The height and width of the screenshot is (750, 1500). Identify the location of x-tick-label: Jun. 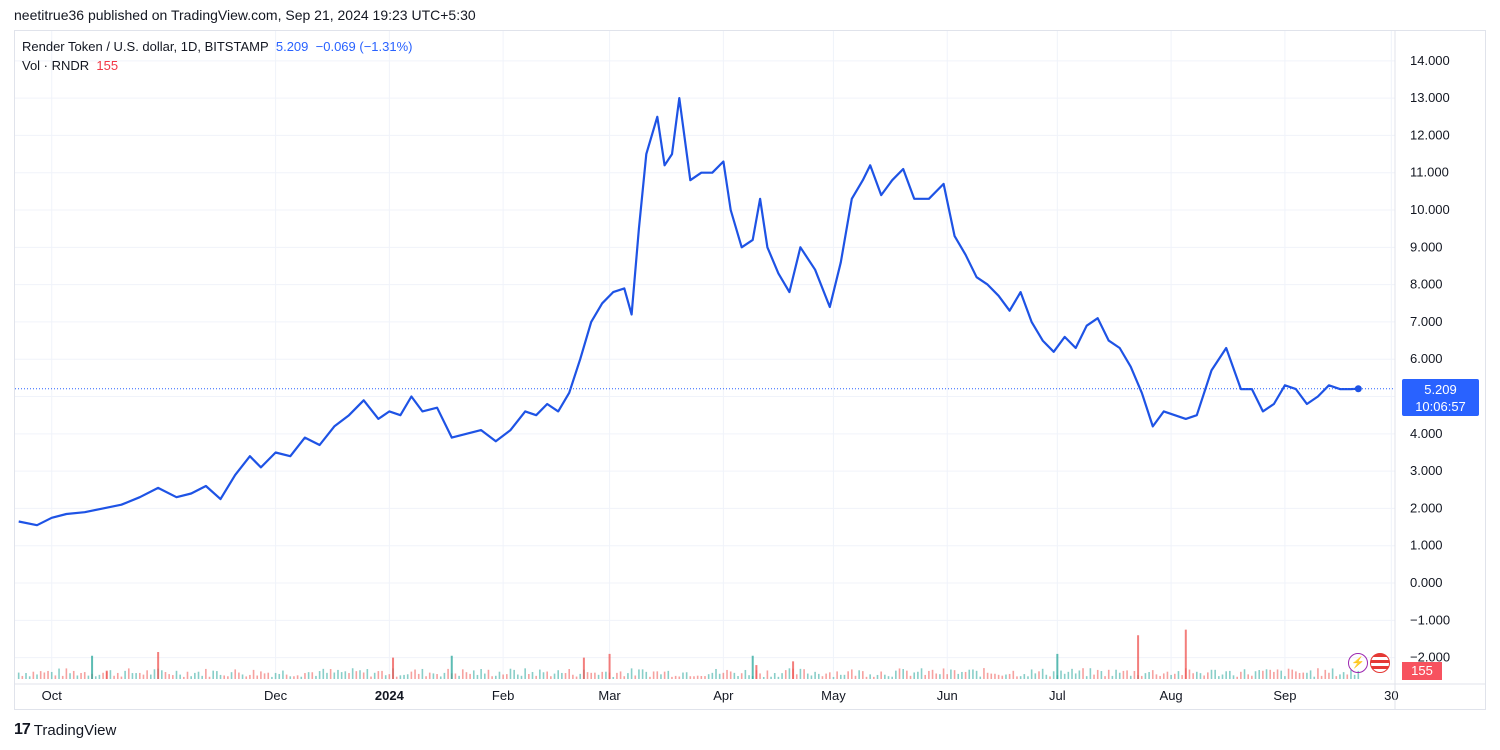
(947, 695).